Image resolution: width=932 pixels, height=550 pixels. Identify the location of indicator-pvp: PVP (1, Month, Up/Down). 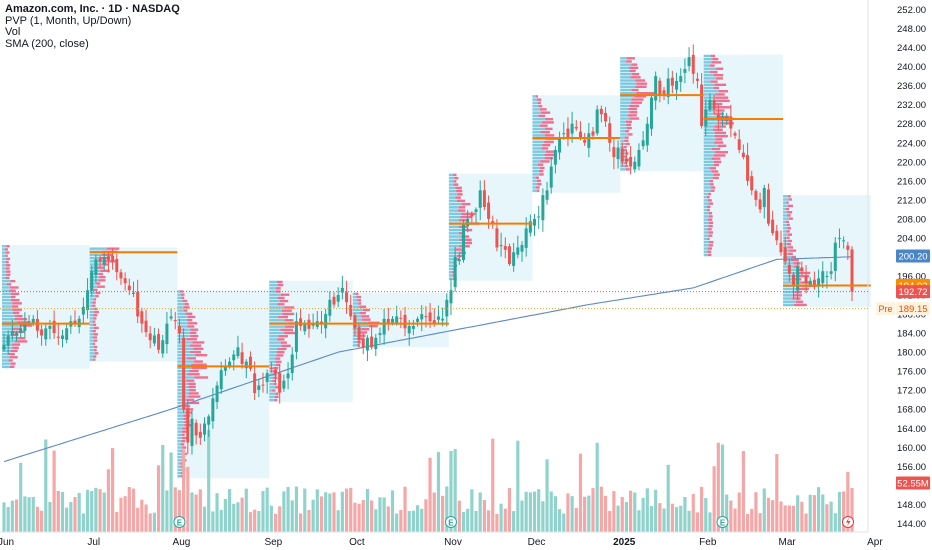
(68, 20).